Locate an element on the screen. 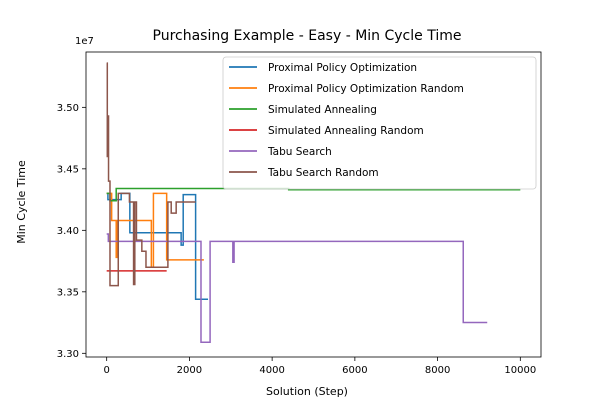  y-tick-label: 3.40 is located at coordinates (68, 231).